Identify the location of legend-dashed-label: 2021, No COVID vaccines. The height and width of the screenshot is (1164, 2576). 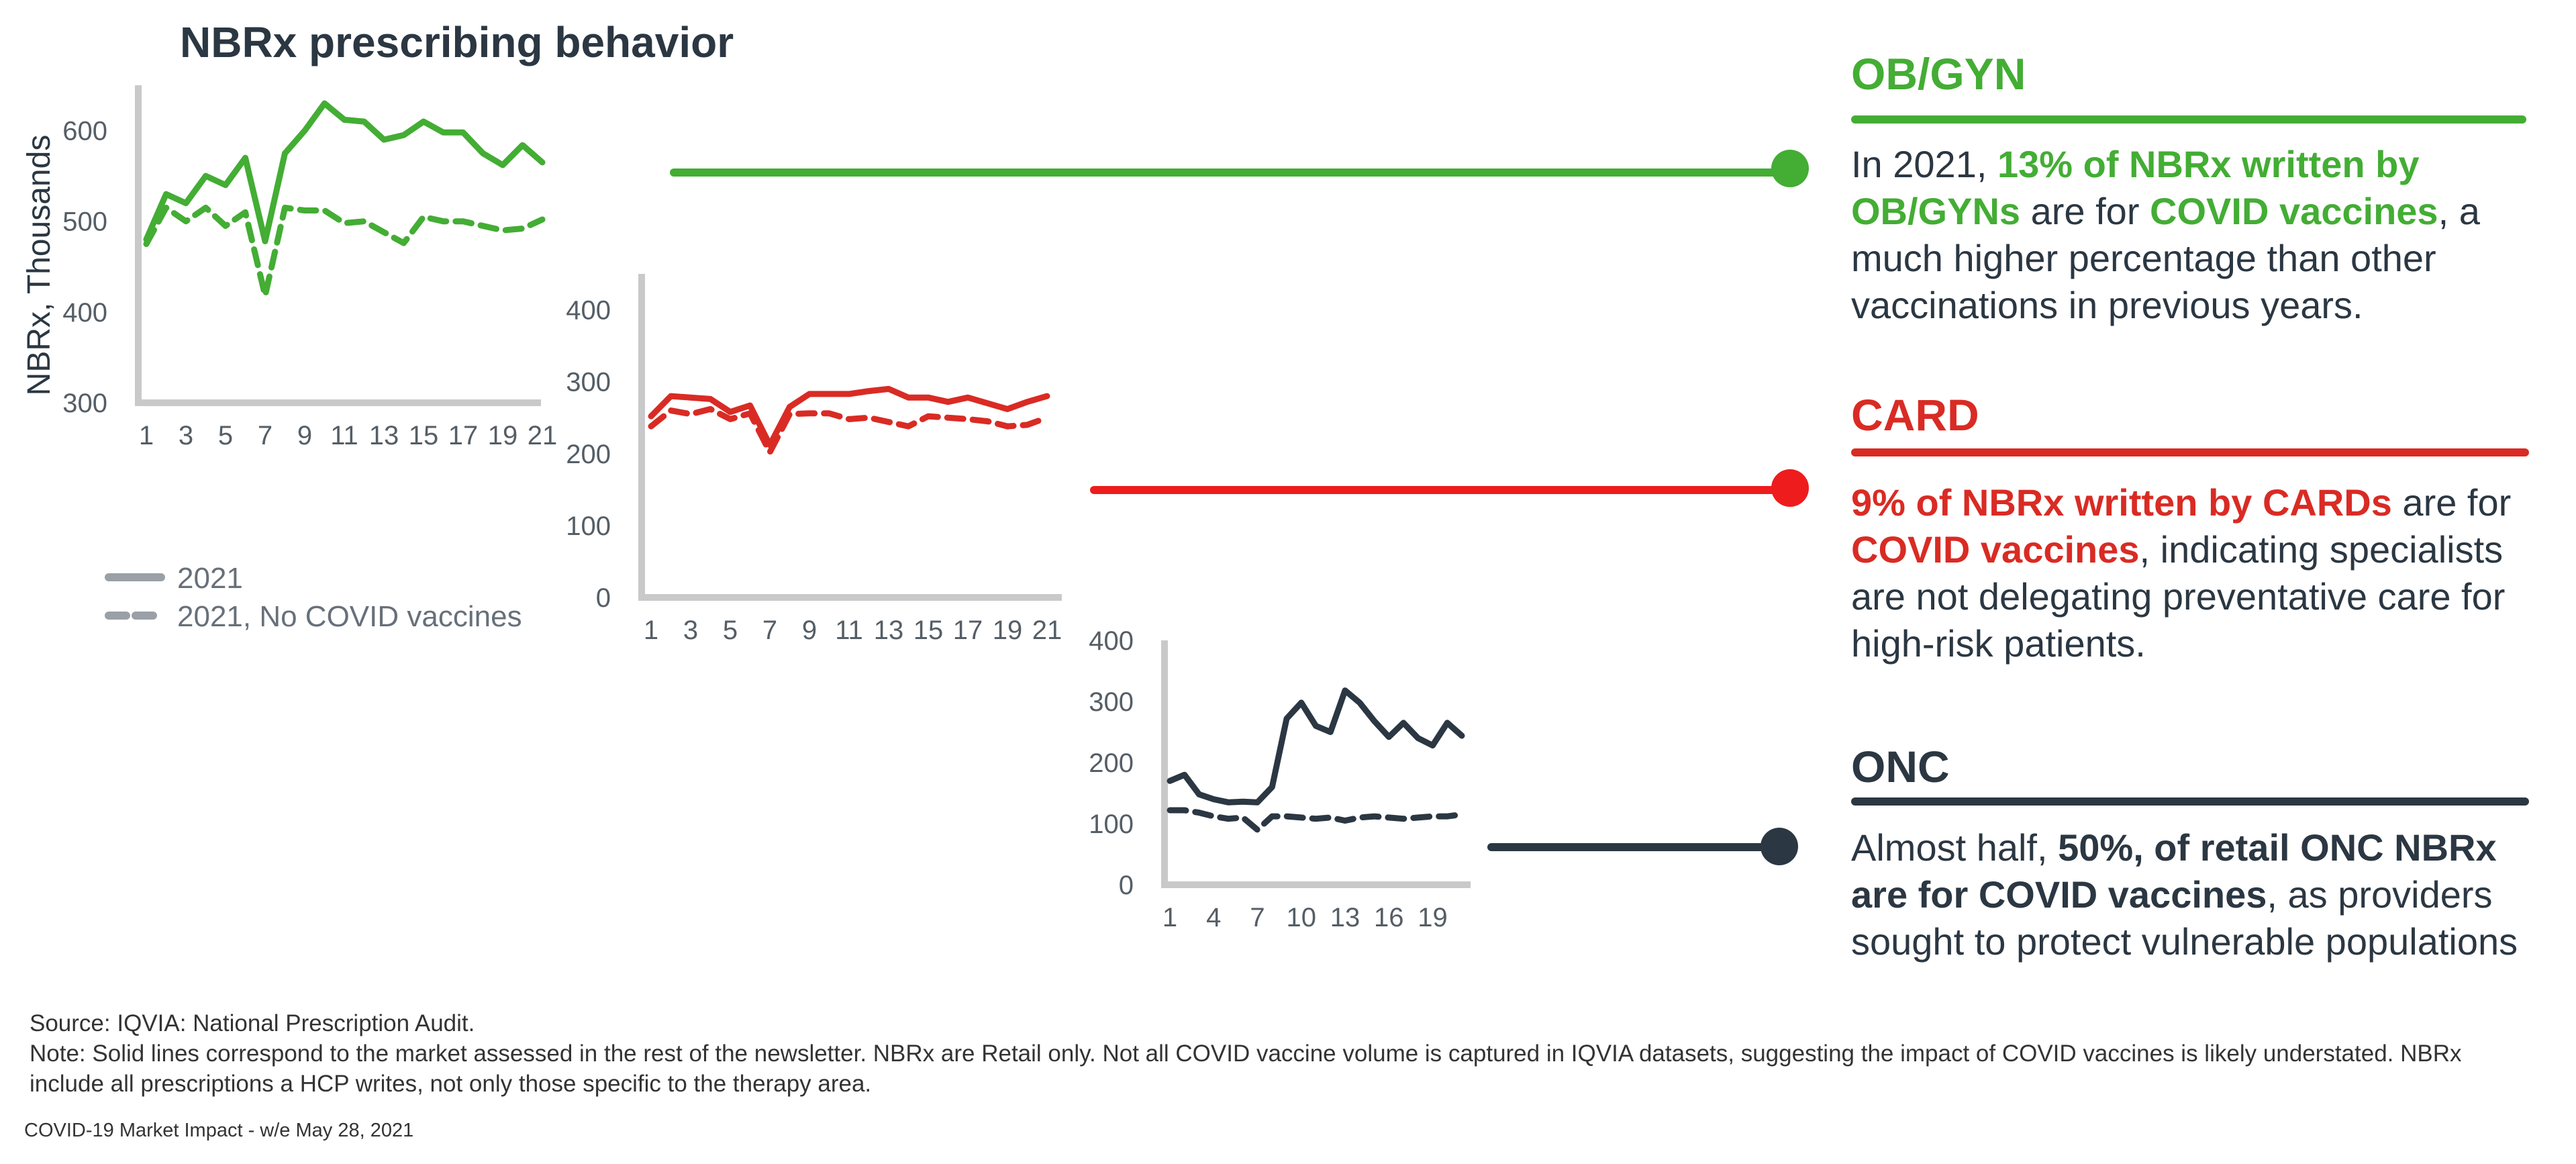
(349, 616).